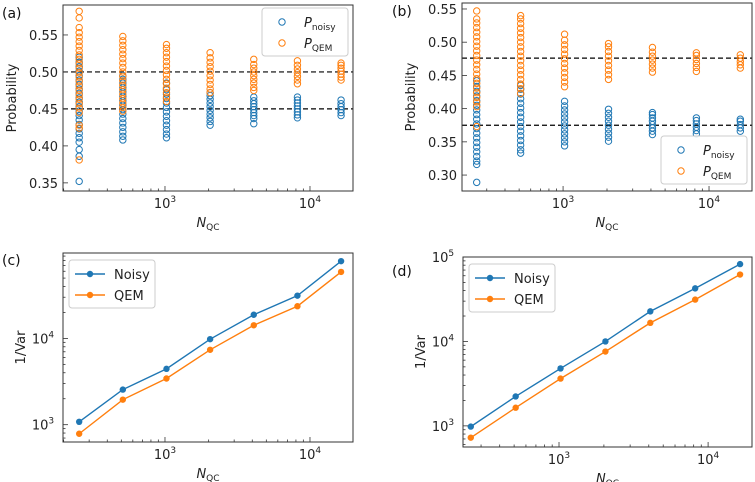  I want to click on legend-entry-qem: QEM, so click(109, 296).